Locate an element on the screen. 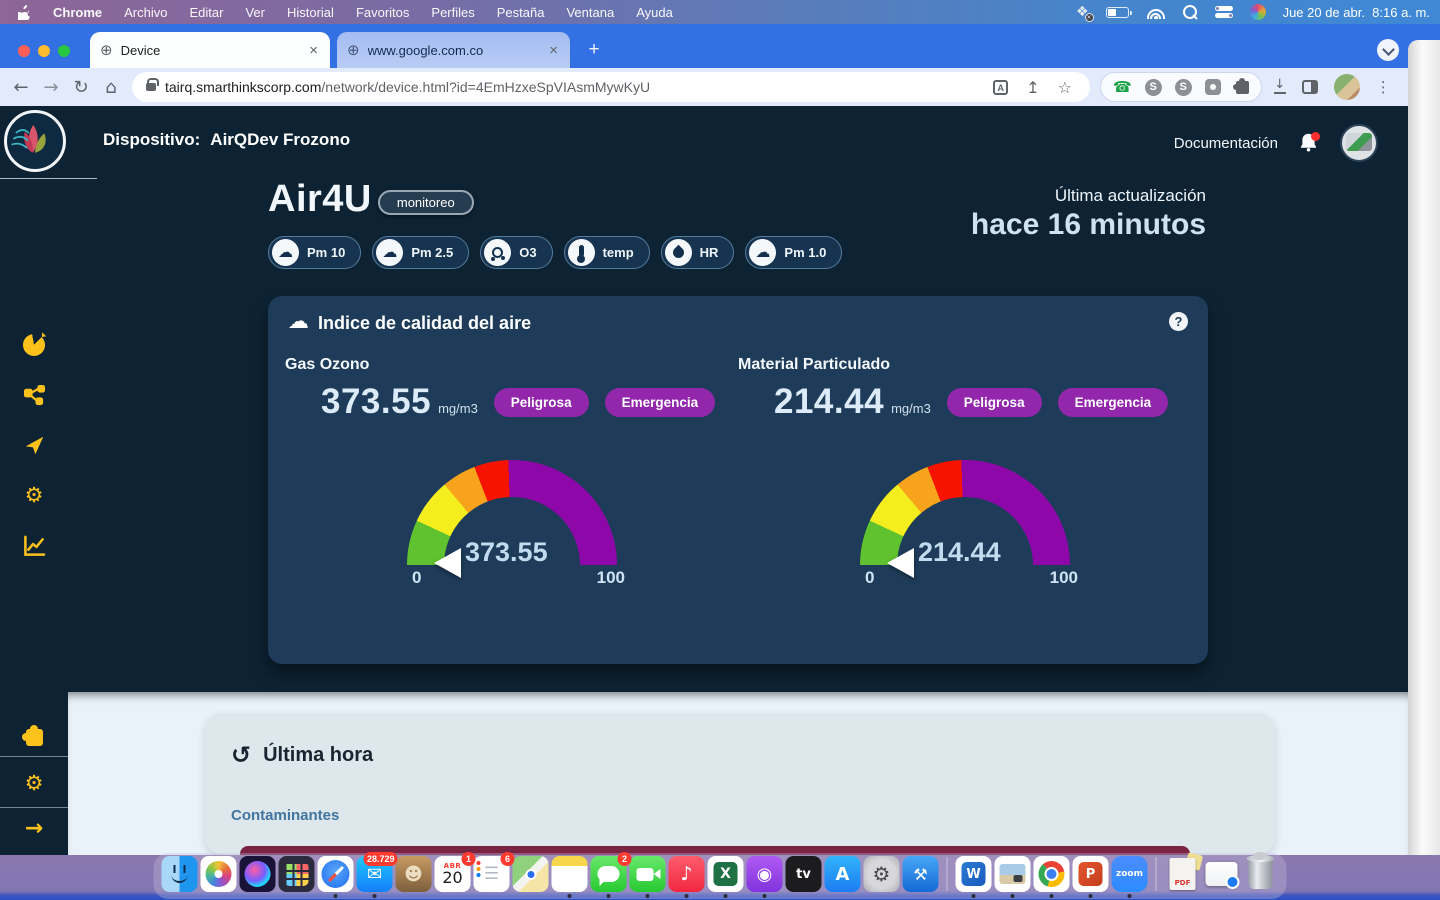 Image resolution: width=1440 pixels, height=900 pixels. dock-zoom-icon: zoom is located at coordinates (1129, 877).